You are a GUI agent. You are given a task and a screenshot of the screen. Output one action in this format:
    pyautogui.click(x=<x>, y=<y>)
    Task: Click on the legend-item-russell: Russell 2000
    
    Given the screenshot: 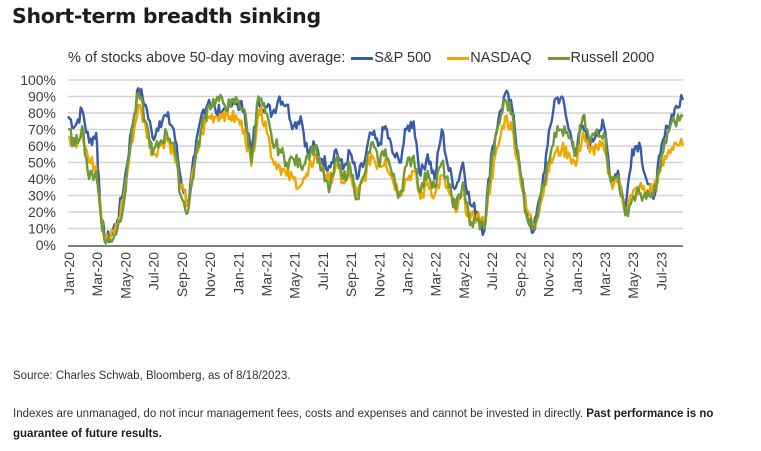 What is the action you would take?
    pyautogui.click(x=601, y=58)
    